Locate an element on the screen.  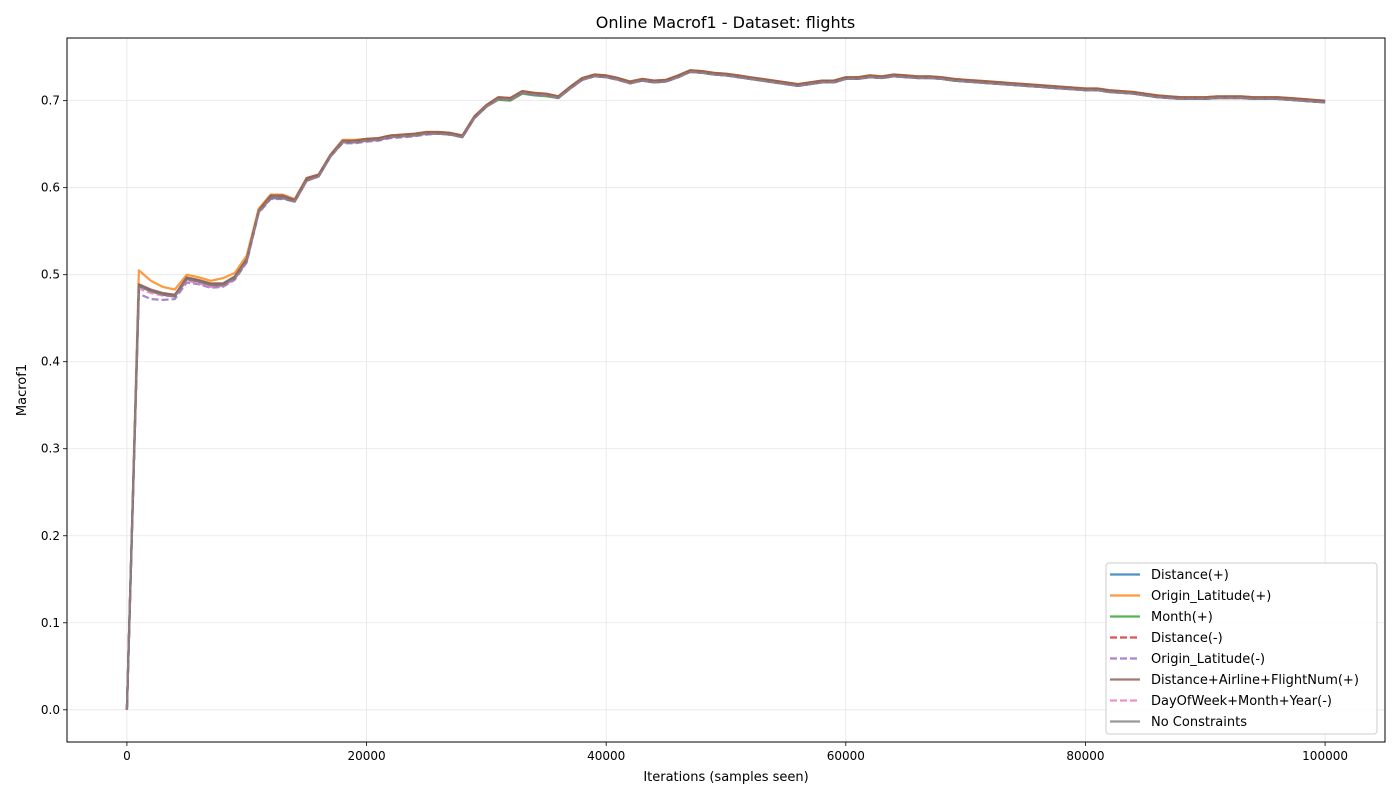
legend-label: Origin_Latitude(+) is located at coordinates (1211, 596).